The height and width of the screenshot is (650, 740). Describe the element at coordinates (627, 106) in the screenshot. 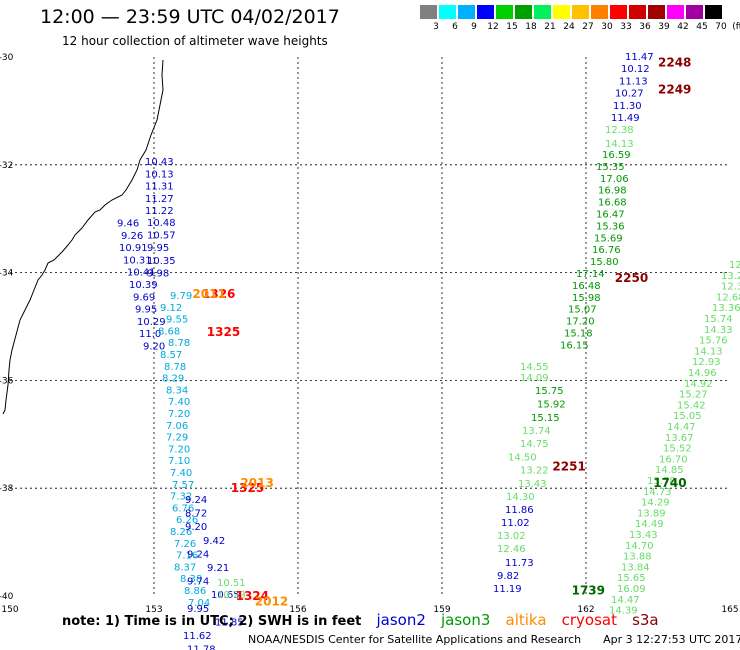

I see `wave-height-value: 11.30` at that location.